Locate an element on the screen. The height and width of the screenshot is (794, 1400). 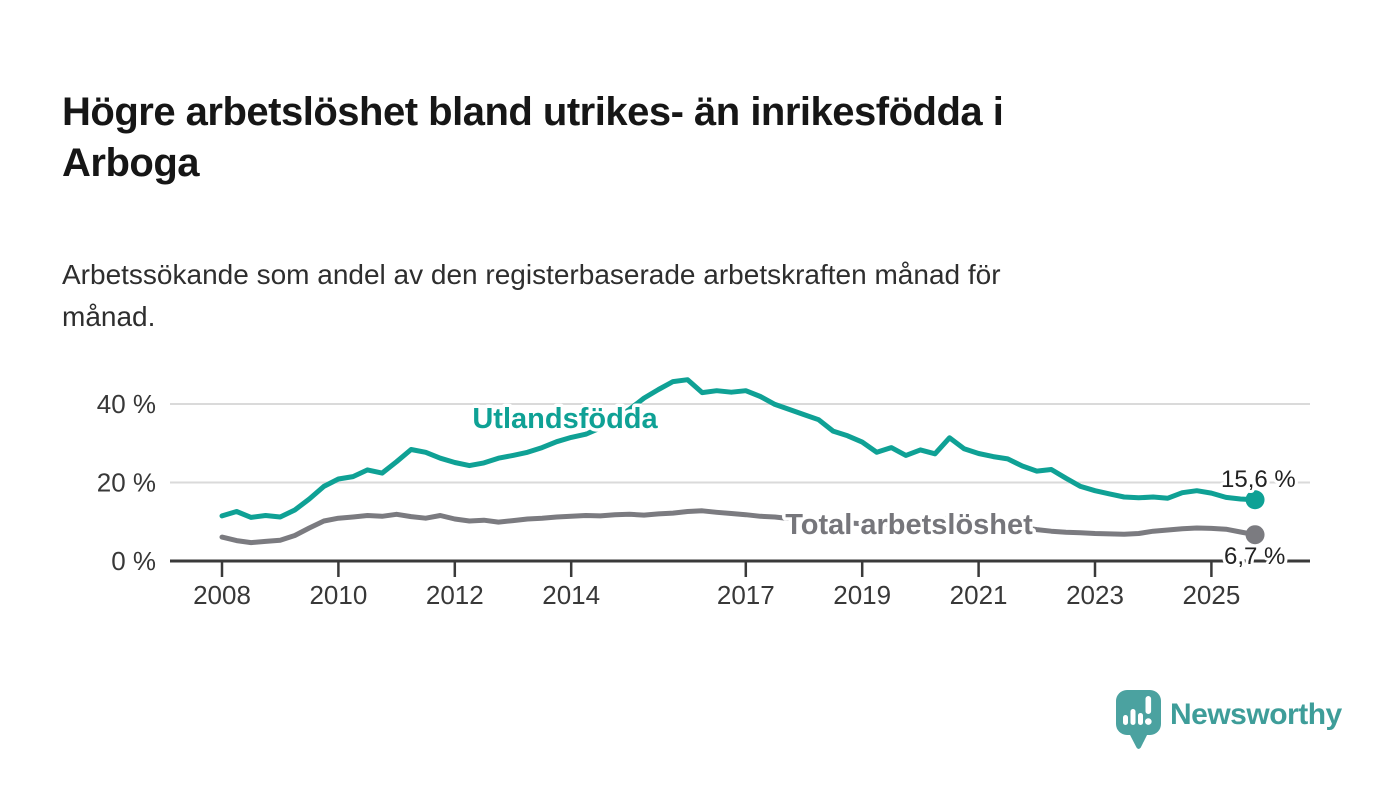
y-tick-label: 0 % is located at coordinates (133, 561).